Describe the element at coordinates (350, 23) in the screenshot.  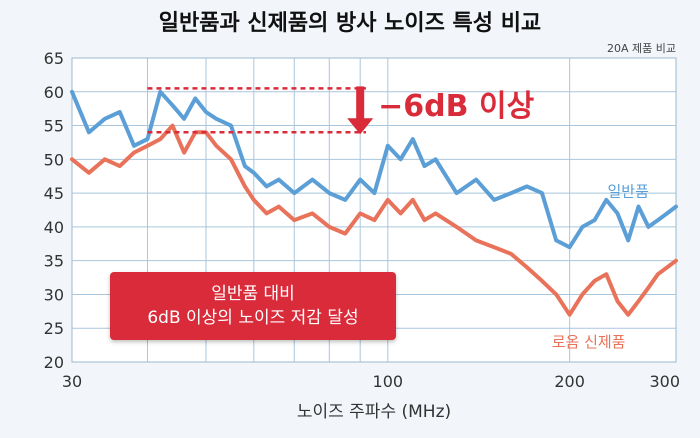
I see `chart-title: 일반품과 신제품의 방사 노이즈 특성 비교` at that location.